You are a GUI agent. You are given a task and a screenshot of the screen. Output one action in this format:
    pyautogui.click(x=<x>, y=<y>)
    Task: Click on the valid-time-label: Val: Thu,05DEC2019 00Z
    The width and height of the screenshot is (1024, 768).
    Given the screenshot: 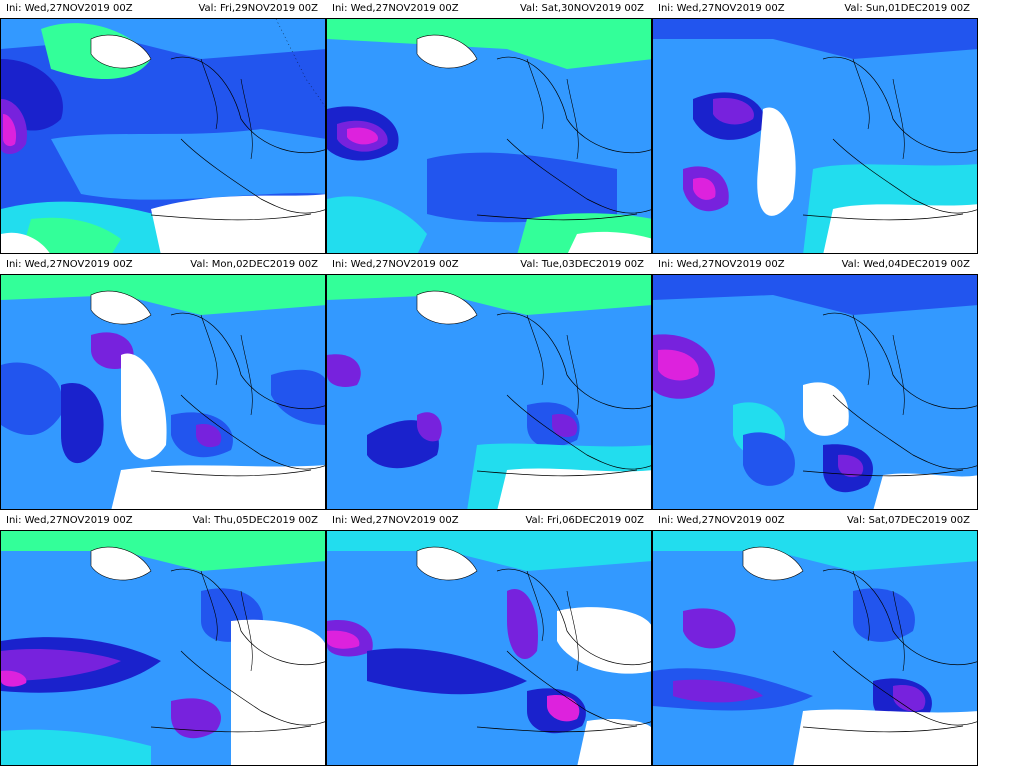 What is the action you would take?
    pyautogui.click(x=255, y=520)
    